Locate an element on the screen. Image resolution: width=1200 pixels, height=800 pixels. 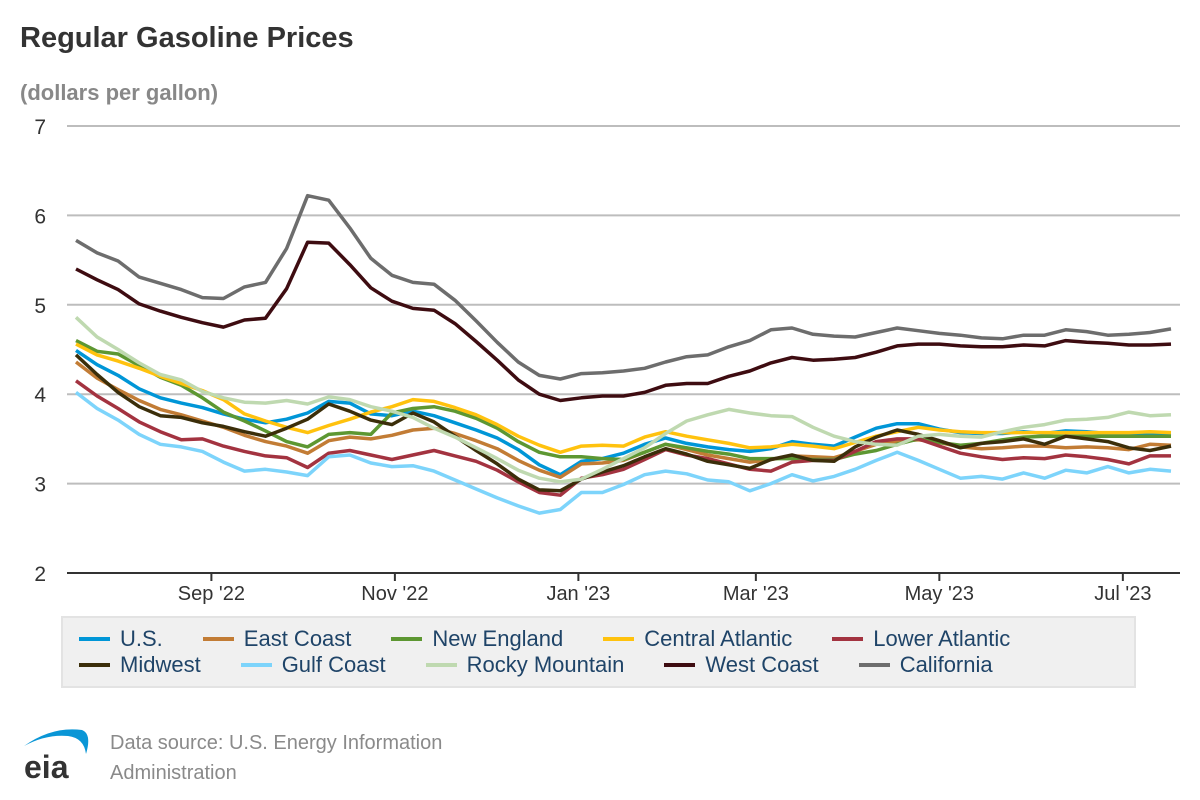
series-line-lower-atlantic is located at coordinates (622, 438).